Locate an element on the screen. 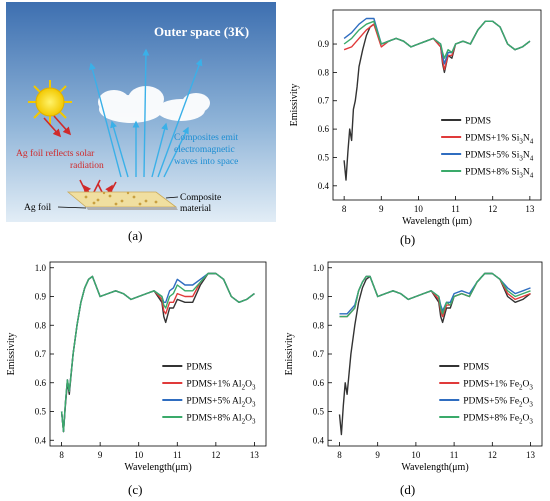  legend-entry: PDMS+8% Si3N4 is located at coordinates (499, 174).